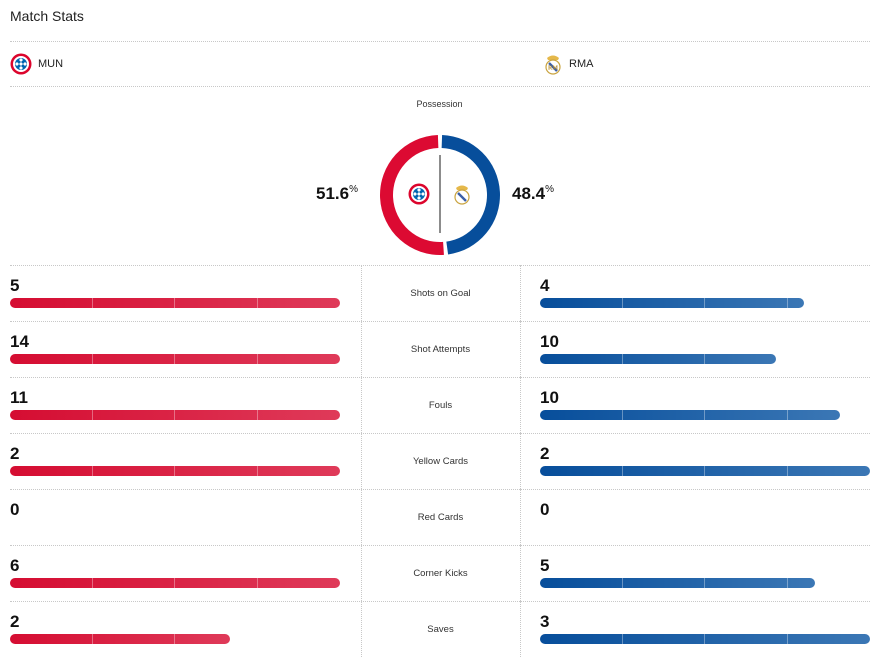 The width and height of the screenshot is (883, 657). Describe the element at coordinates (568, 64) in the screenshot. I see `away-team: RM RMA` at that location.